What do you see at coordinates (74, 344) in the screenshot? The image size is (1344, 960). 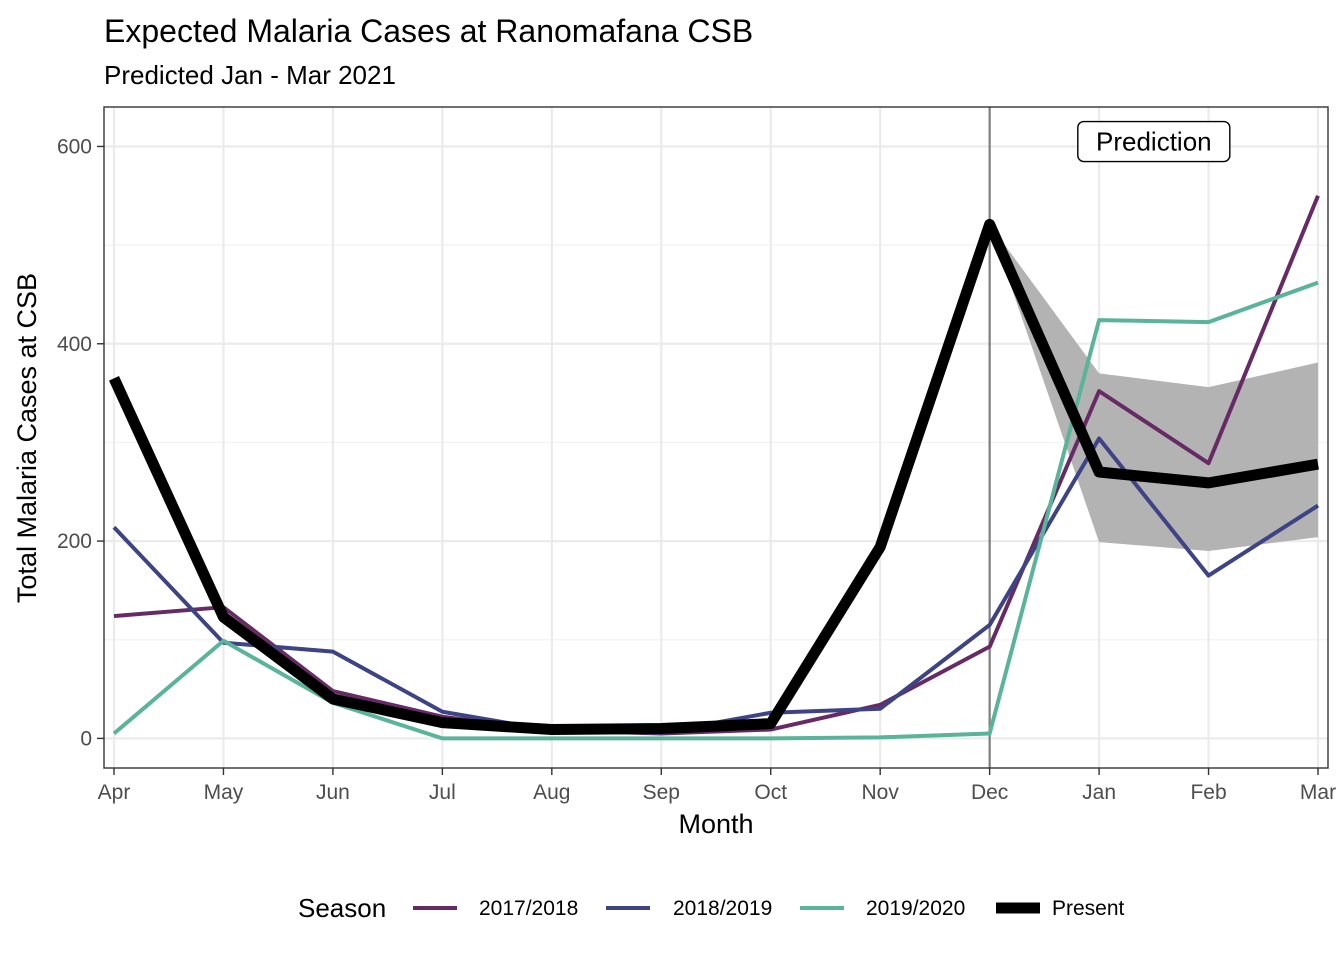 I see `y-tick-label: 400` at bounding box center [74, 344].